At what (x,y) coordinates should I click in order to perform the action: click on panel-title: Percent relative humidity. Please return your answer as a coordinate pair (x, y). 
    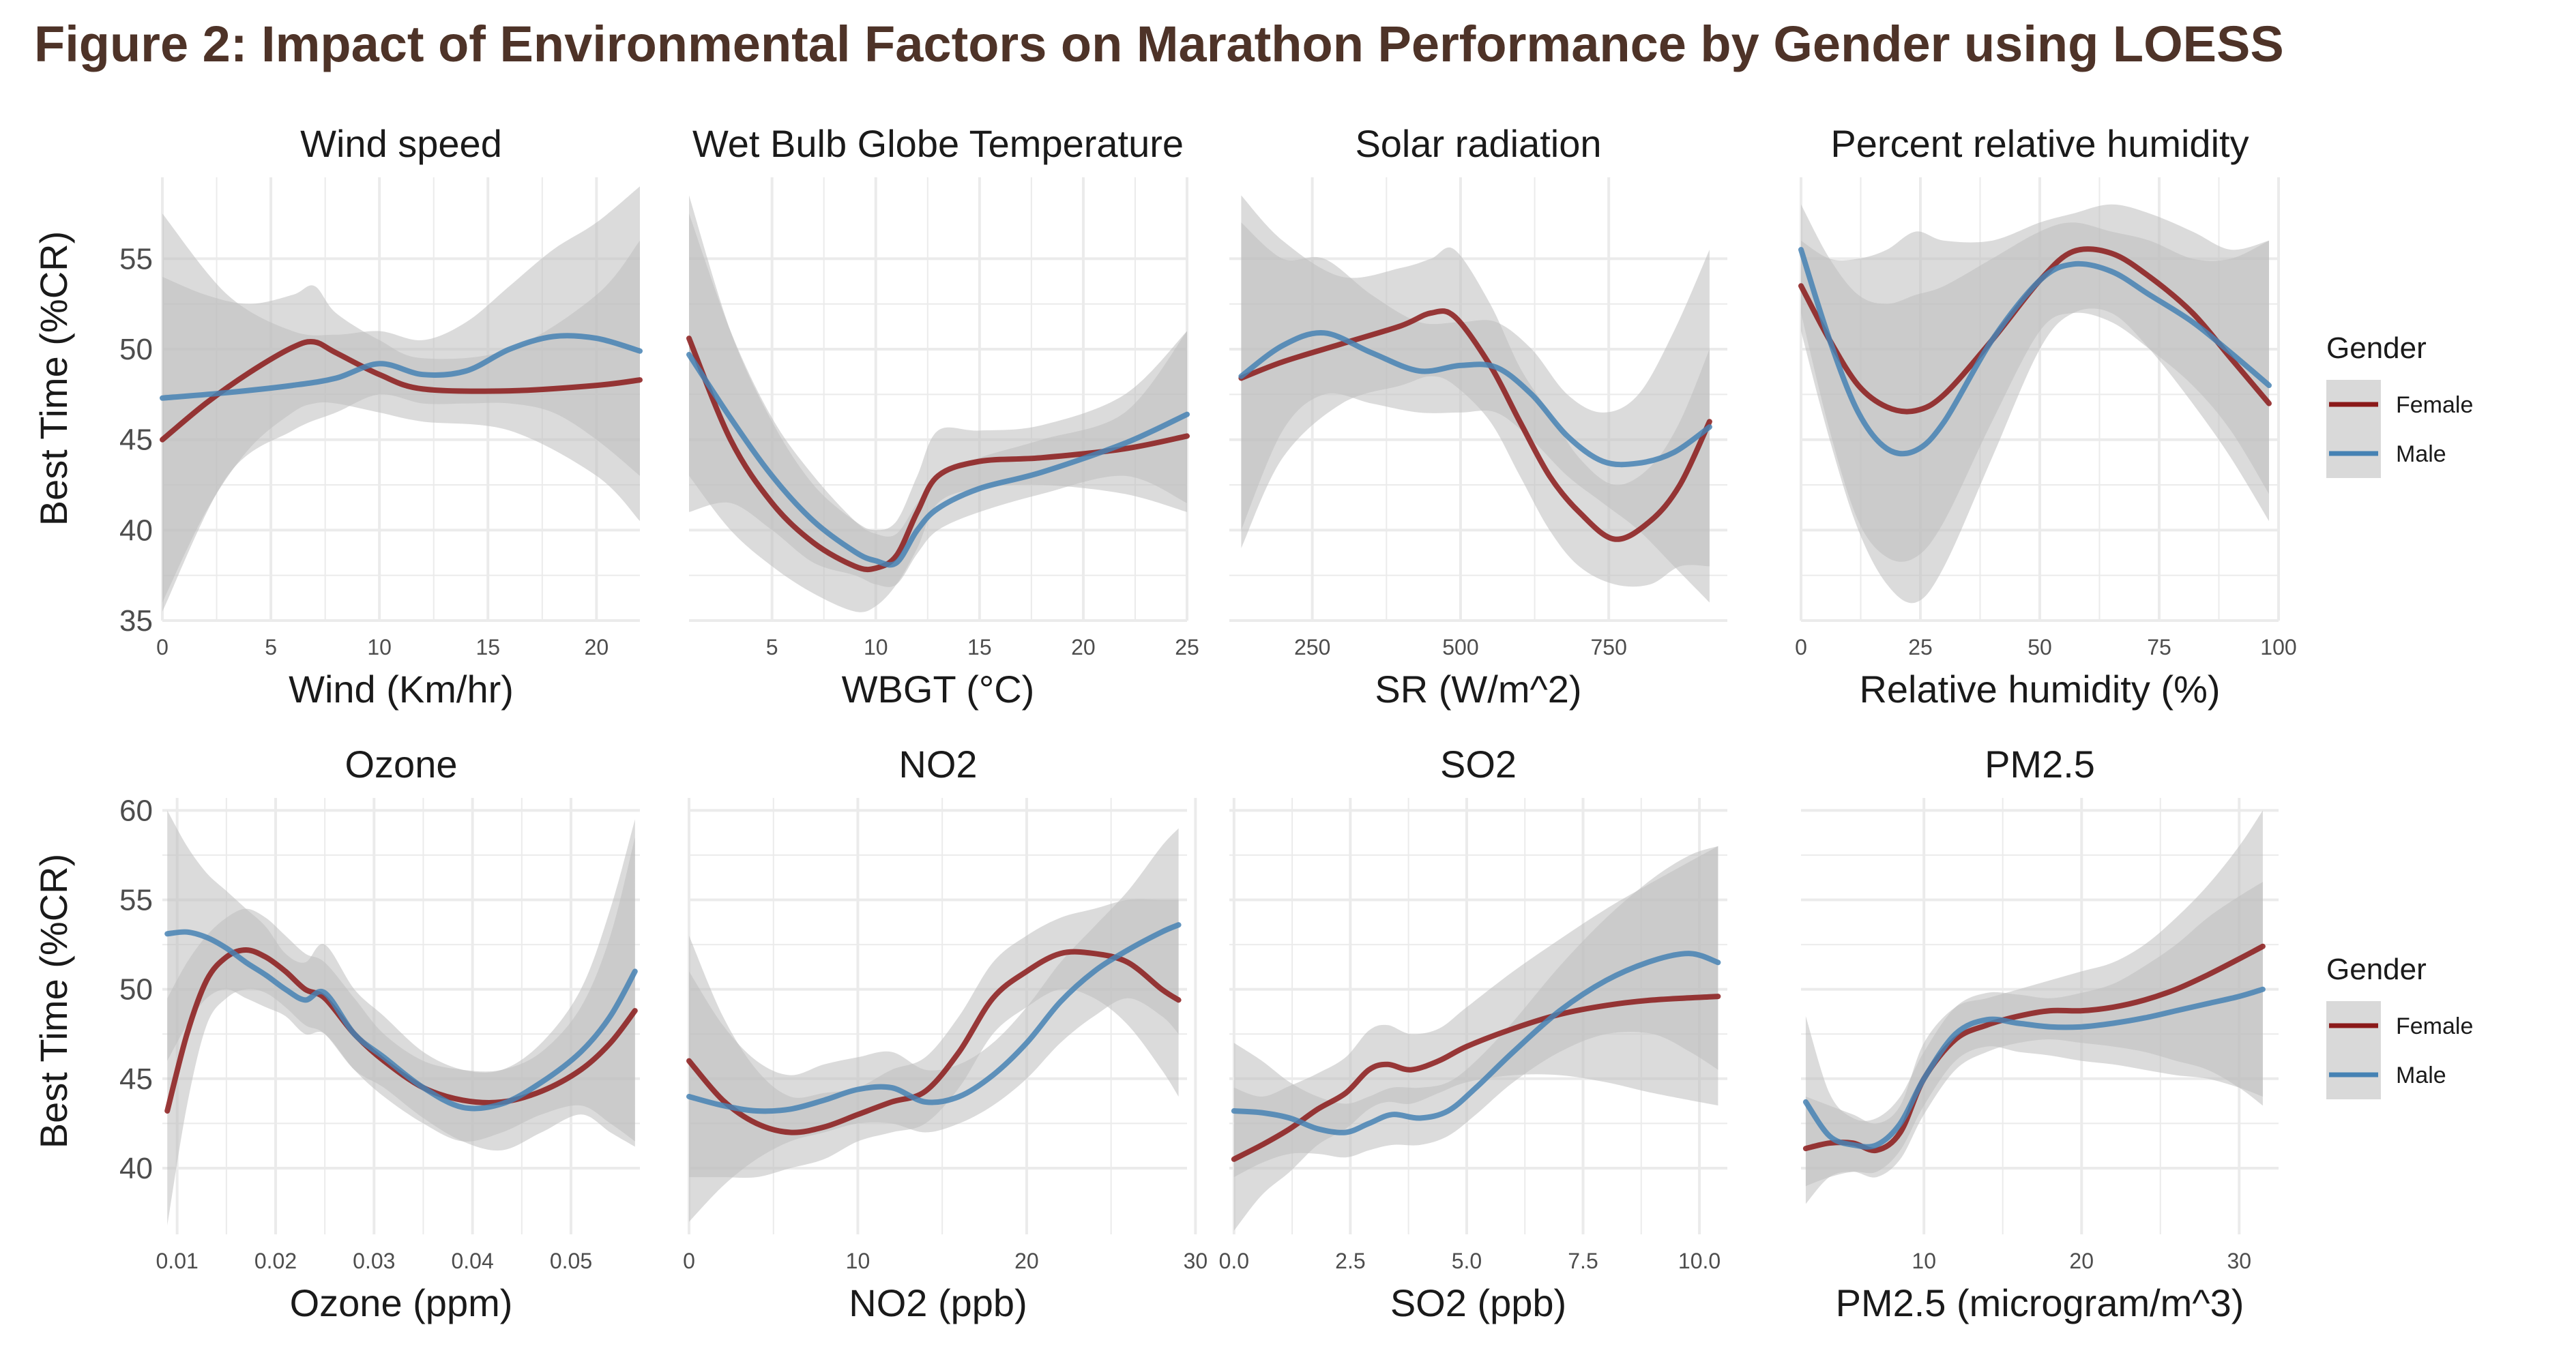
    Looking at the image, I should click on (2039, 143).